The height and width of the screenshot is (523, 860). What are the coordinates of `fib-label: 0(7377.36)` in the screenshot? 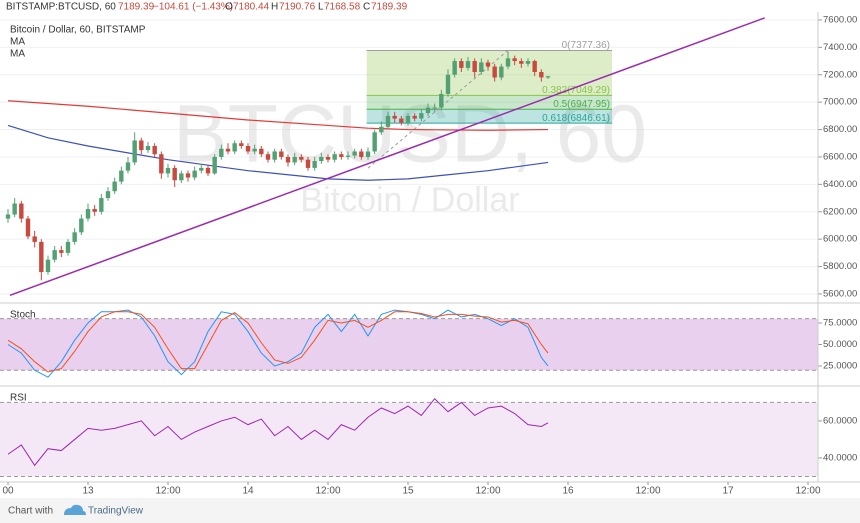 It's located at (586, 45).